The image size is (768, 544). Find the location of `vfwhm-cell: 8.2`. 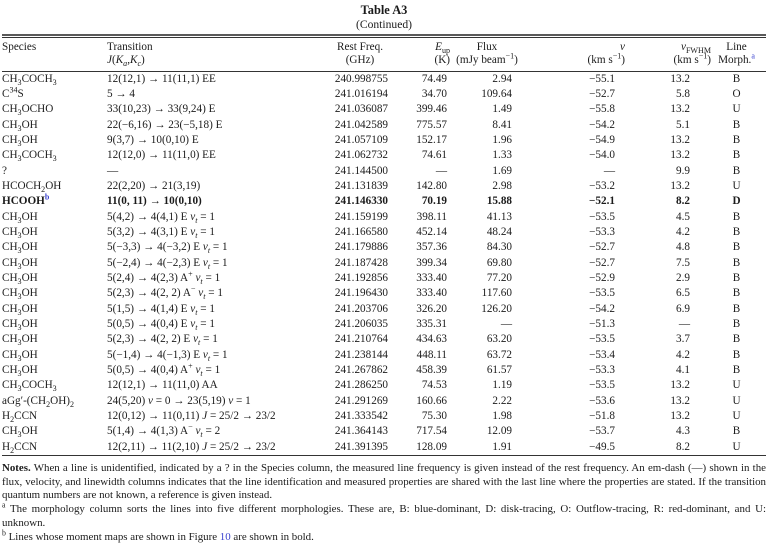

vfwhm-cell: 8.2 is located at coordinates (657, 448).